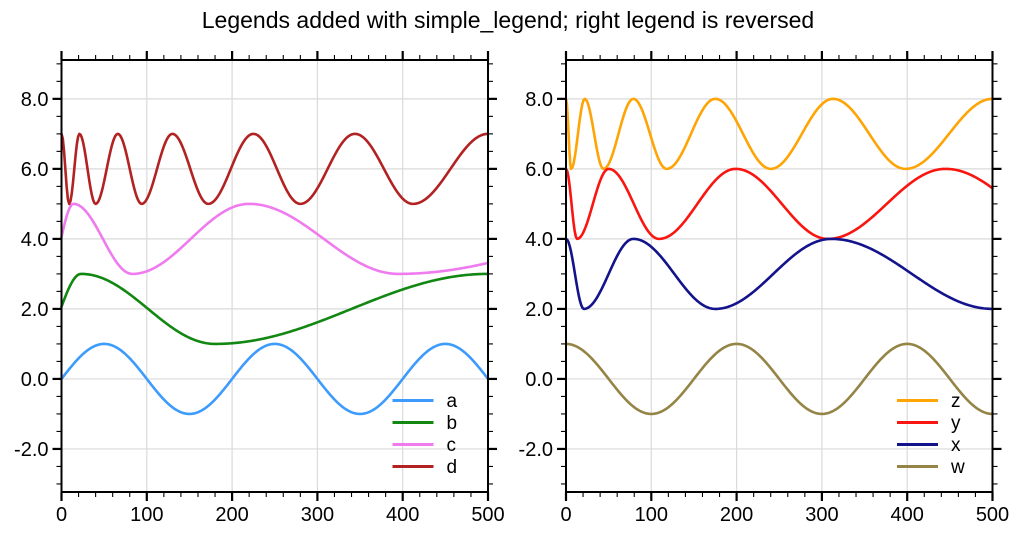  Describe the element at coordinates (452, 401) in the screenshot. I see `legend-label-a: a` at that location.